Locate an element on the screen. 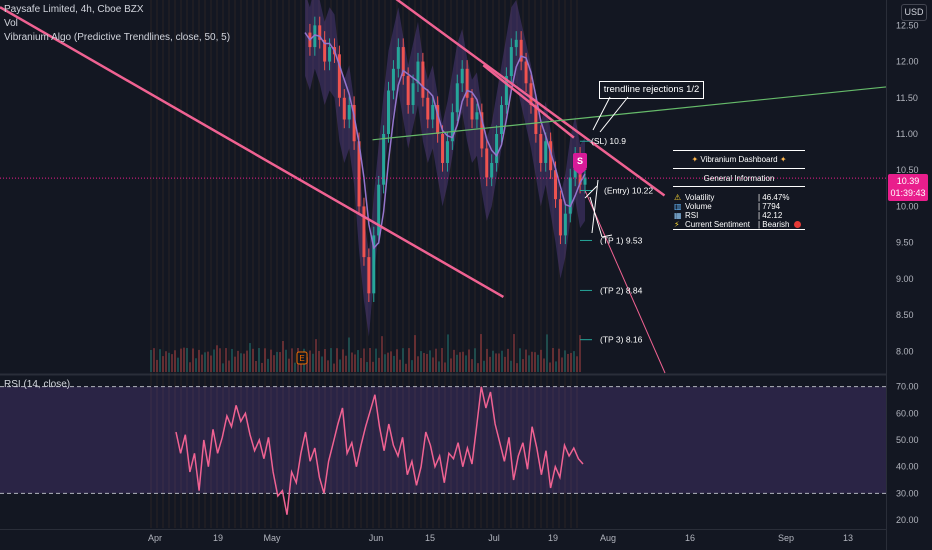  warning-icon: ⚠ is located at coordinates (678, 197).